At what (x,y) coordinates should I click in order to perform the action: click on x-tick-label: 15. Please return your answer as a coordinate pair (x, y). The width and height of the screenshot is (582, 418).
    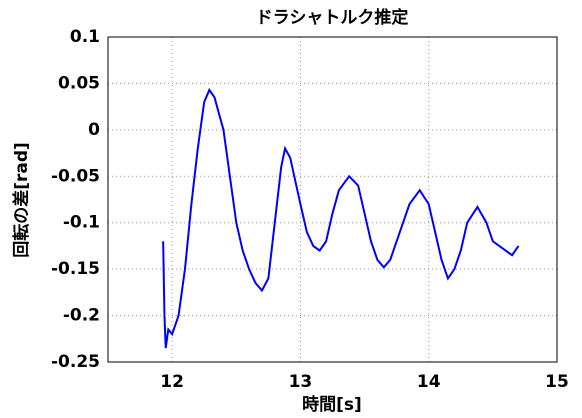
    Looking at the image, I should click on (557, 382).